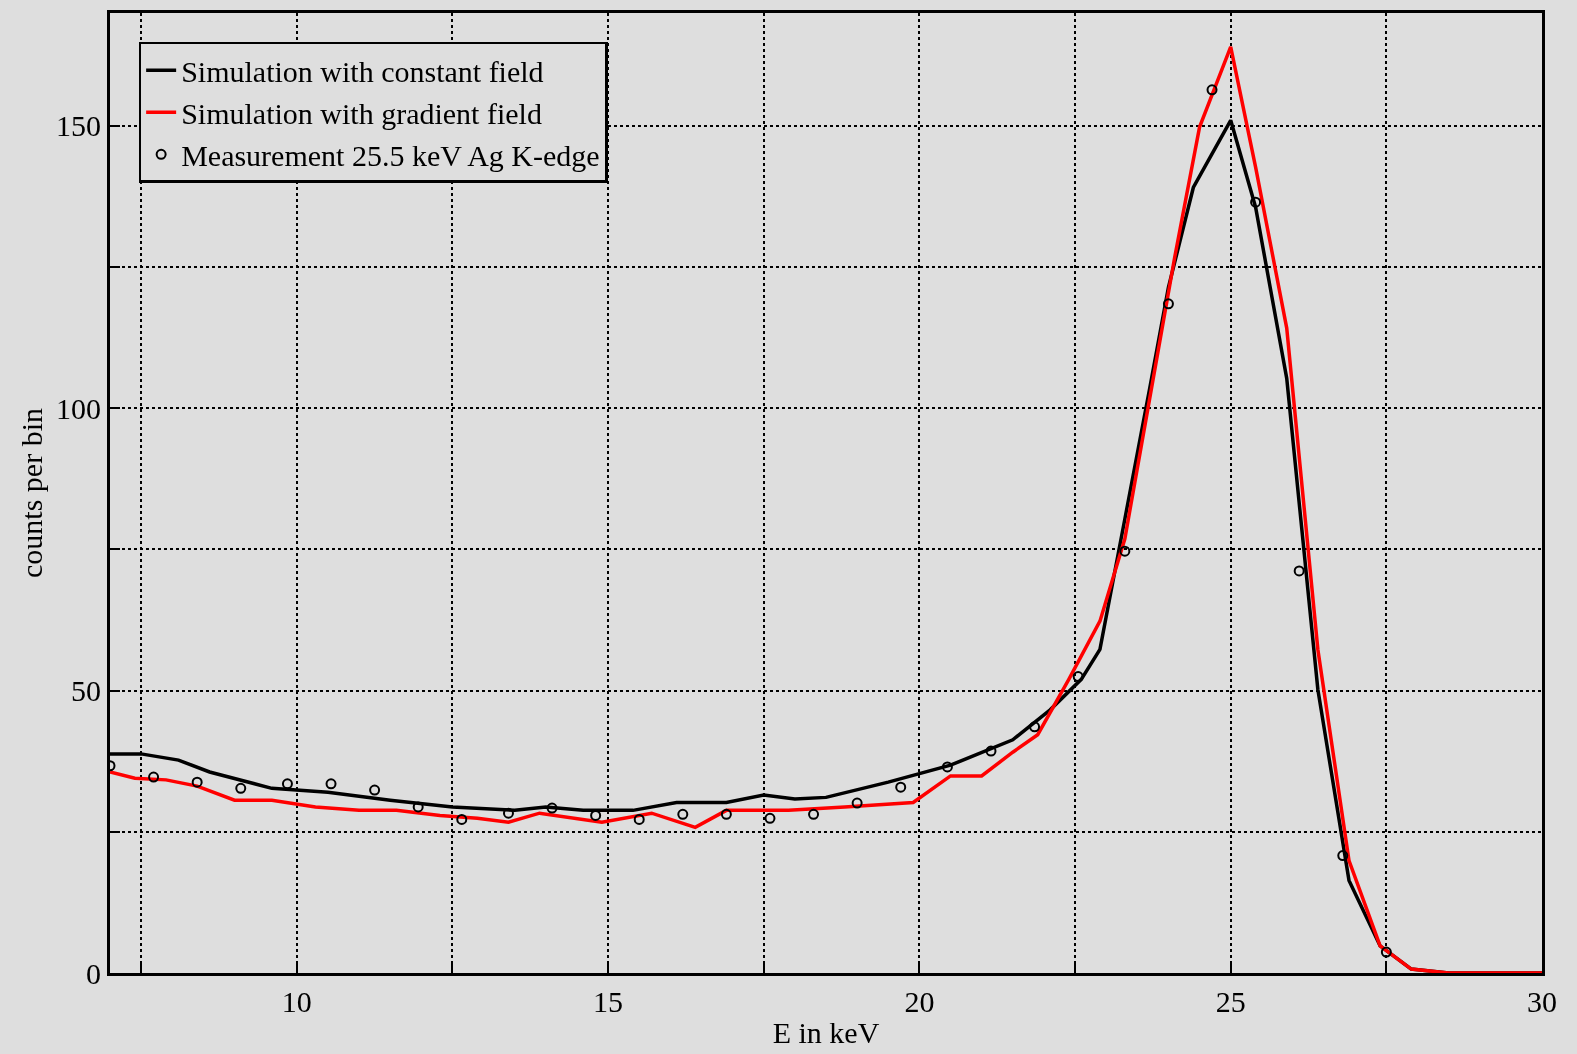 This screenshot has height=1054, width=1577. What do you see at coordinates (390, 155) in the screenshot?
I see `legend-label: Measurement 25.5 keV Ag K-edge` at bounding box center [390, 155].